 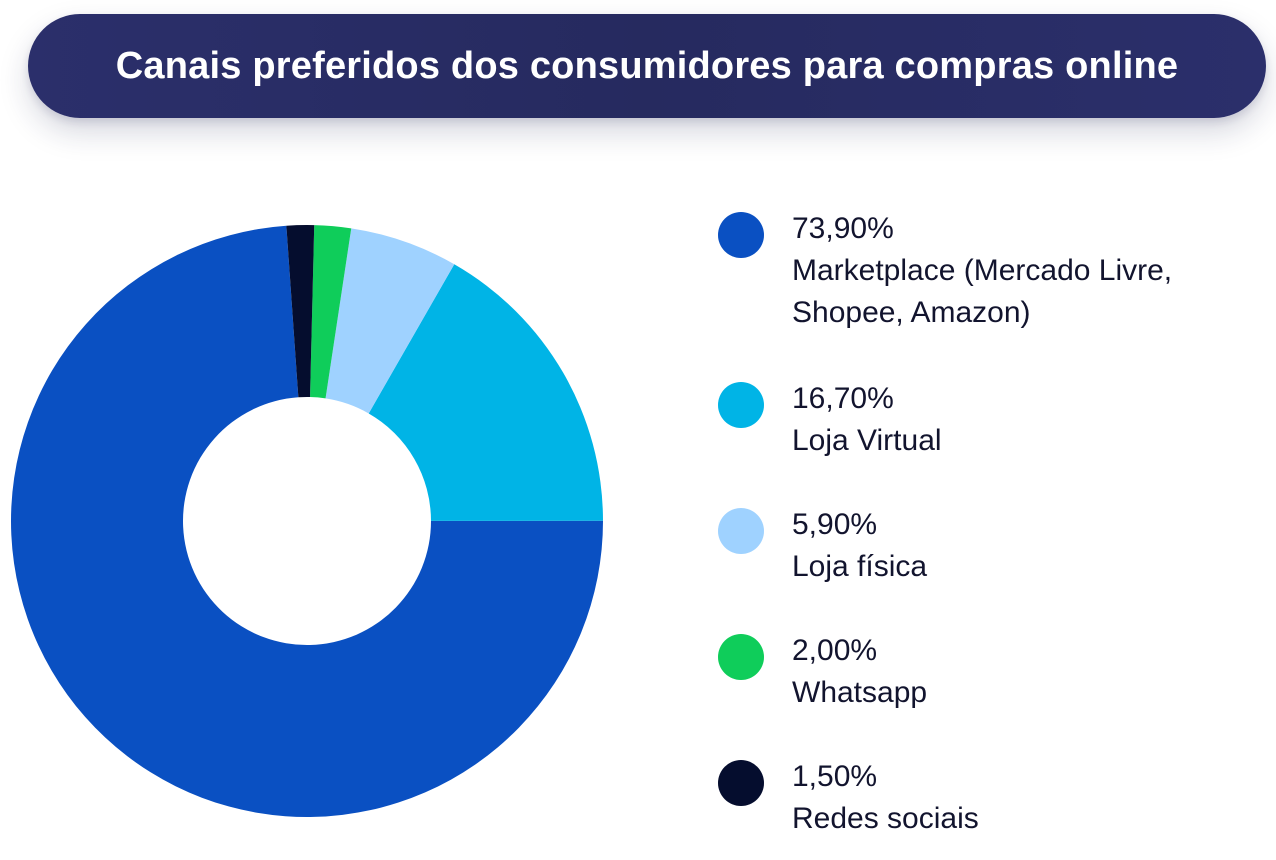 What do you see at coordinates (867, 420) in the screenshot?
I see `legend-text: 16,70% Loja Virtual` at bounding box center [867, 420].